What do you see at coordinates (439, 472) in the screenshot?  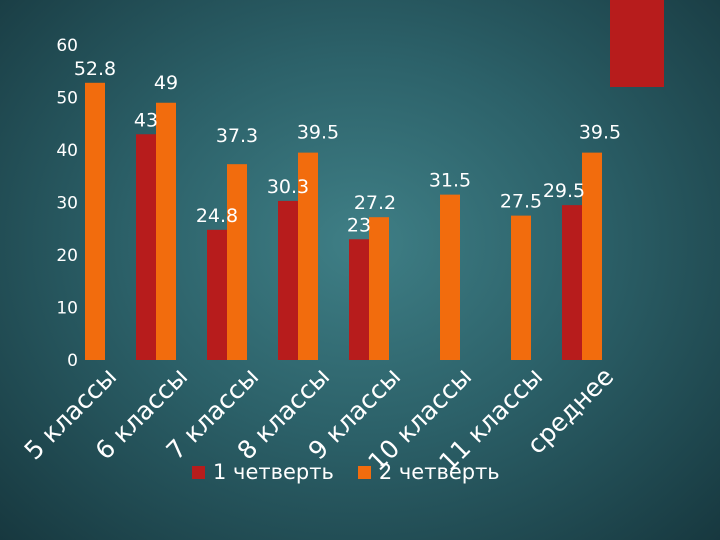 I see `legend-label-series-2: 2 четверть` at bounding box center [439, 472].